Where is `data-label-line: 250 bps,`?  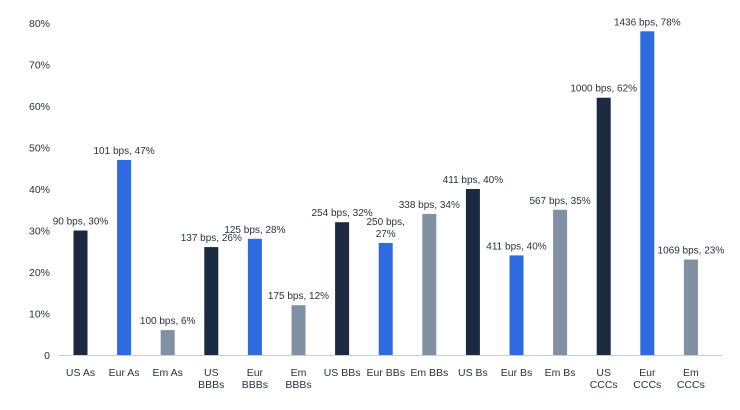 data-label-line: 250 bps, is located at coordinates (386, 222).